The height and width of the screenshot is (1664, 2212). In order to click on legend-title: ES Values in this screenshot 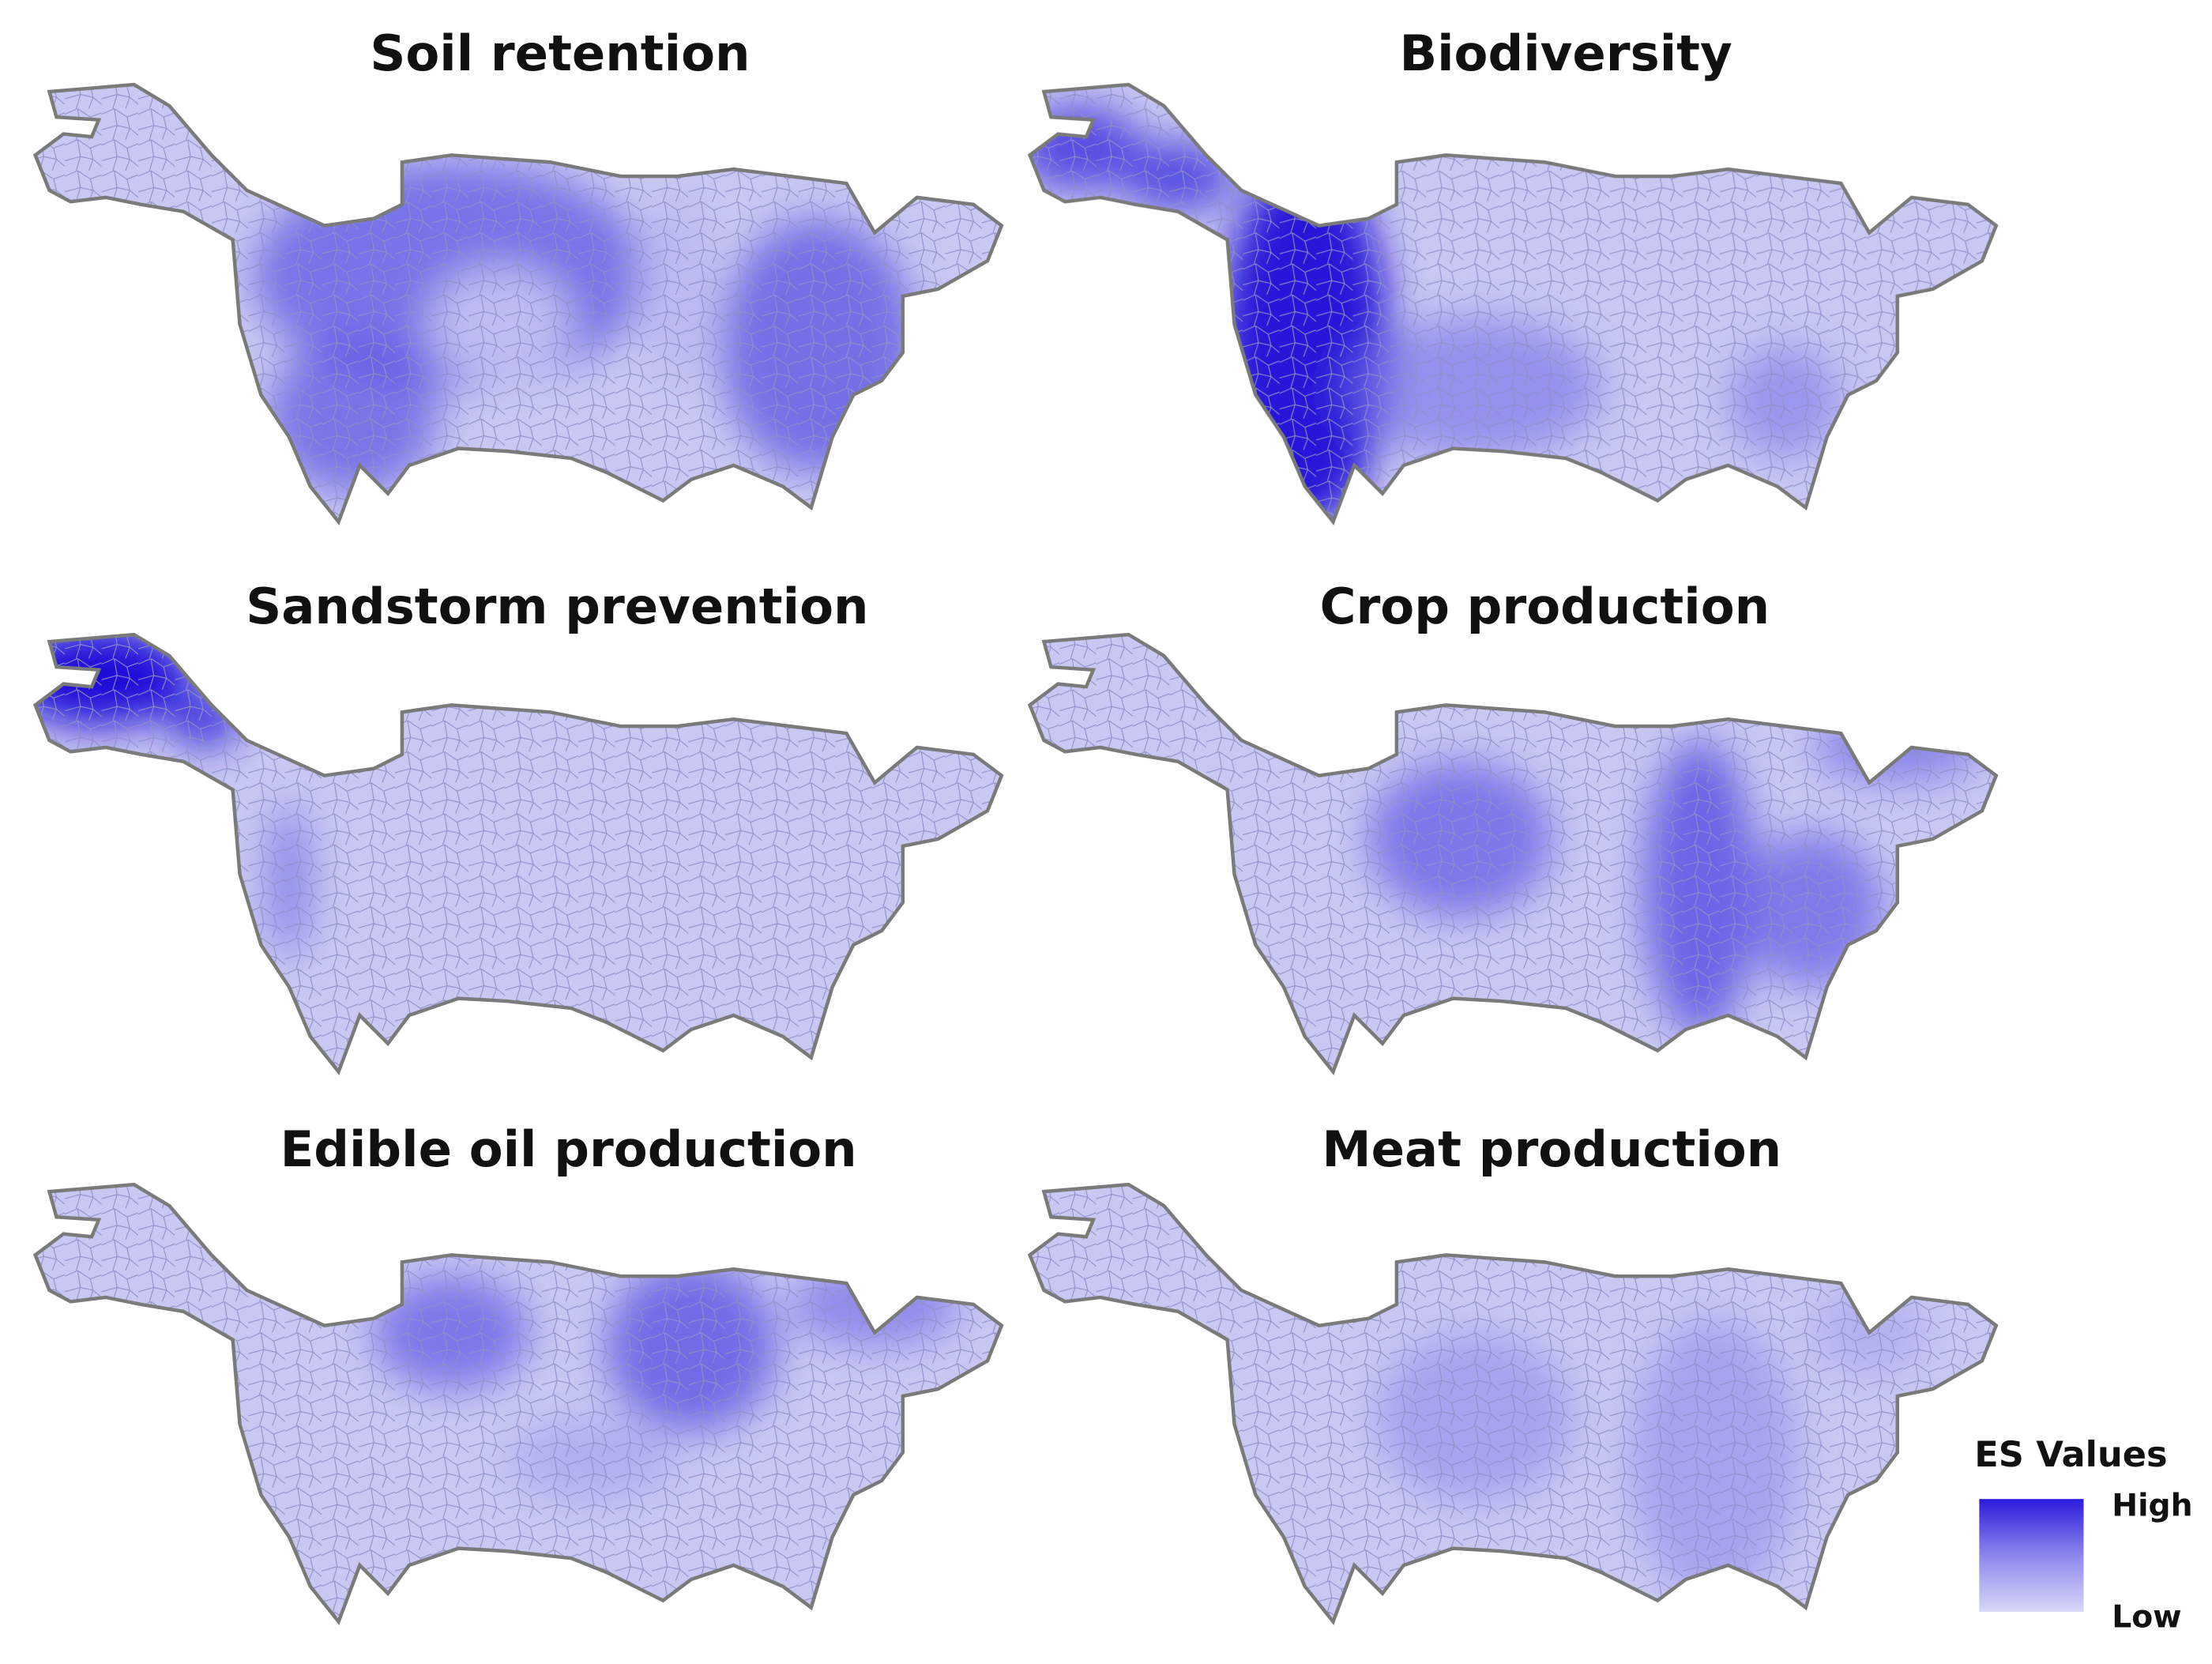, I will do `click(2071, 1454)`.